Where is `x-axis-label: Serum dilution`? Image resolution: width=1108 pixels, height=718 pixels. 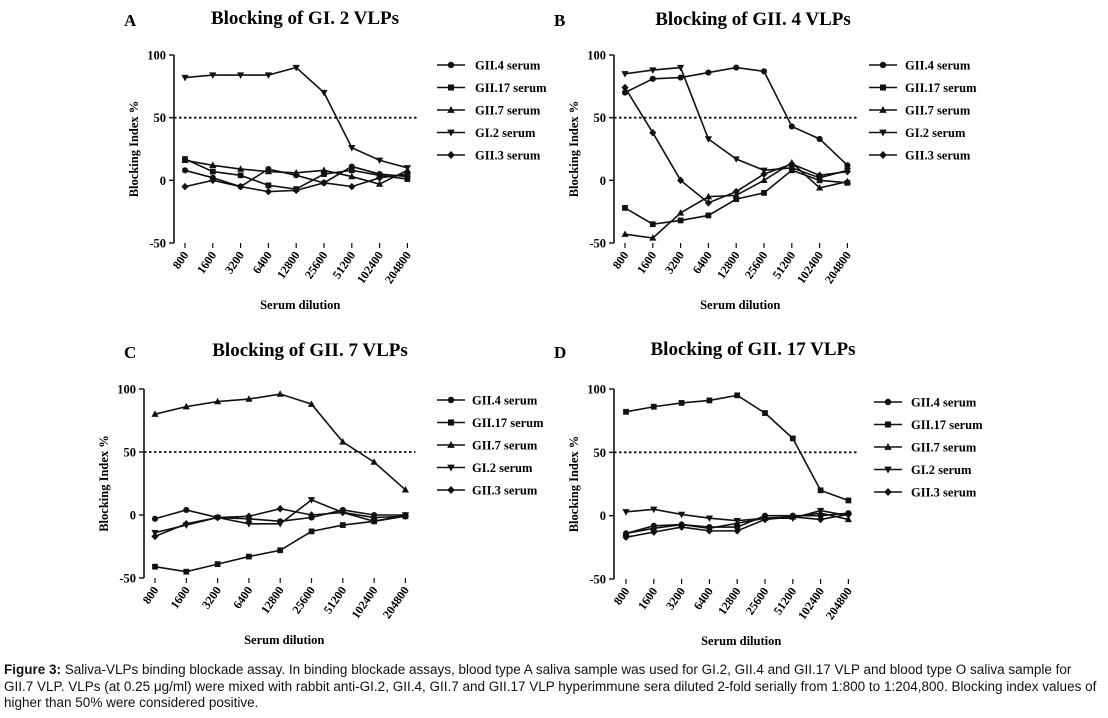 x-axis-label: Serum dilution is located at coordinates (284, 640).